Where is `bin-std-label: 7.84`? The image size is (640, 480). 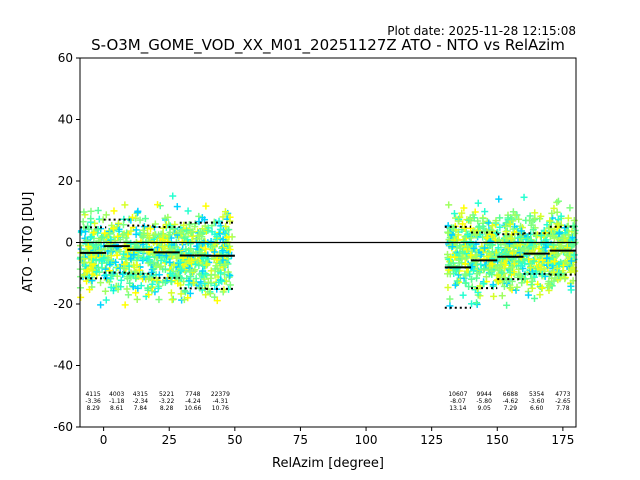
bin-std-label: 7.84 is located at coordinates (141, 408).